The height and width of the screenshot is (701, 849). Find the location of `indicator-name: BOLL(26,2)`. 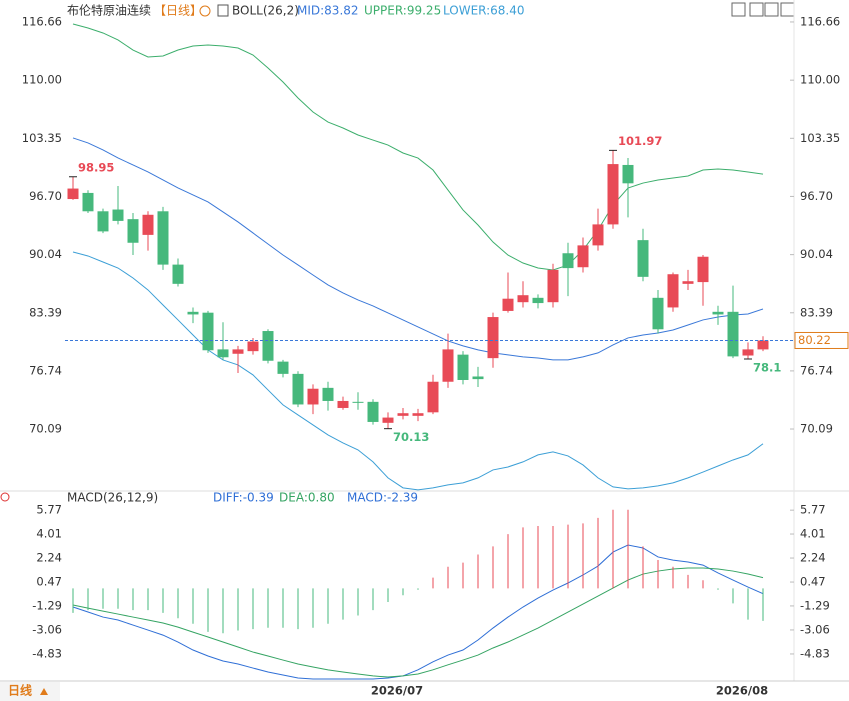

indicator-name: BOLL(26,2) is located at coordinates (265, 11).